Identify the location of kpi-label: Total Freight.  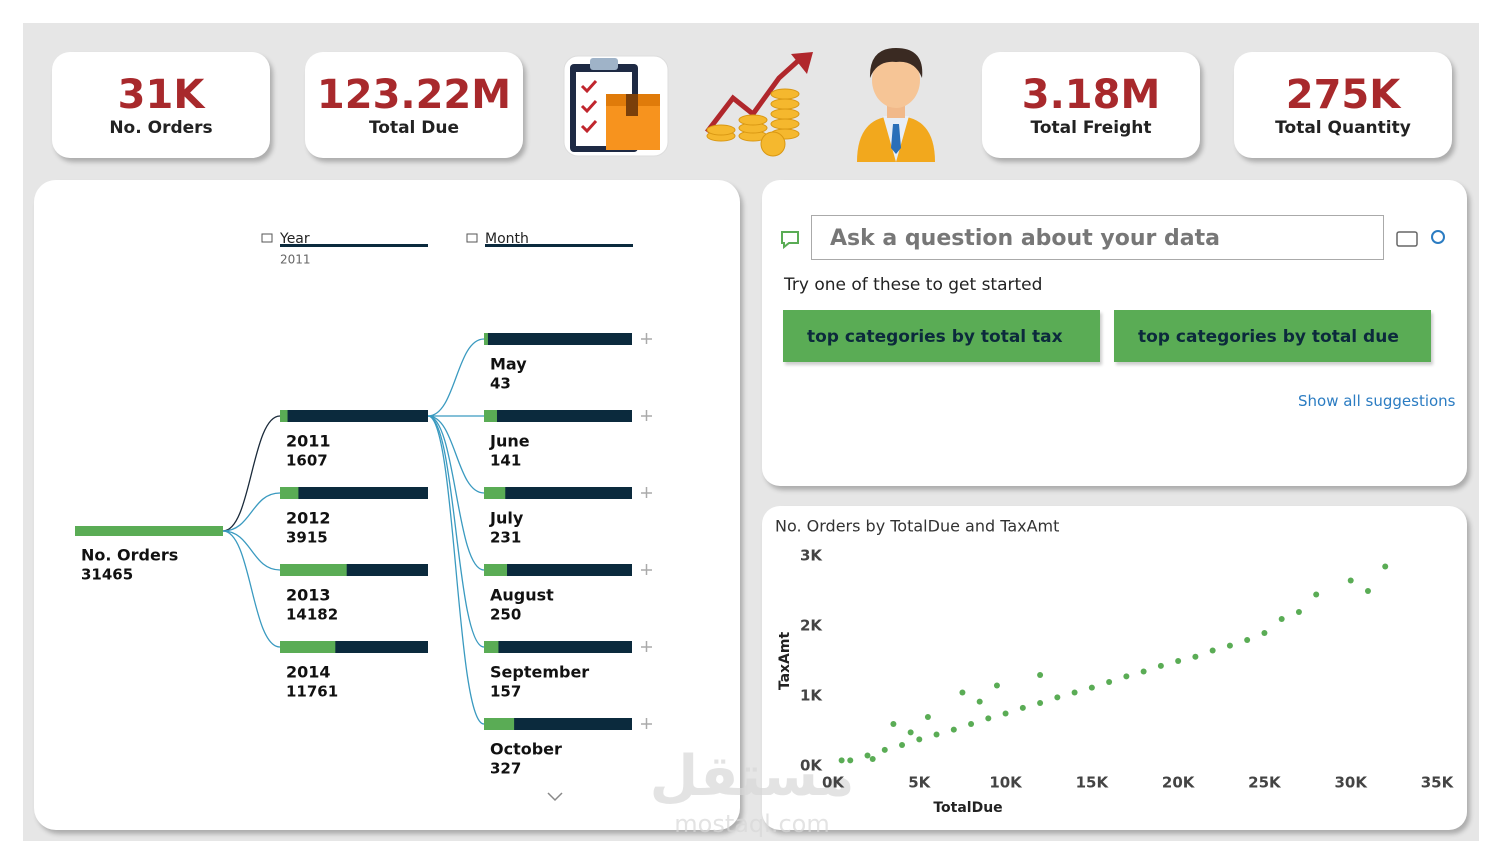
(1091, 128).